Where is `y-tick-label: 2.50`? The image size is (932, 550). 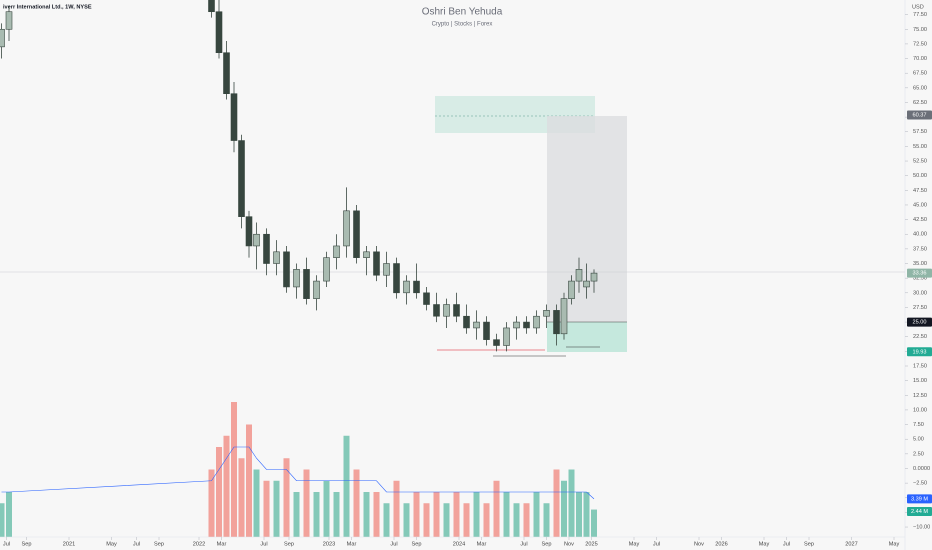
y-tick-label: 2.50 is located at coordinates (918, 454).